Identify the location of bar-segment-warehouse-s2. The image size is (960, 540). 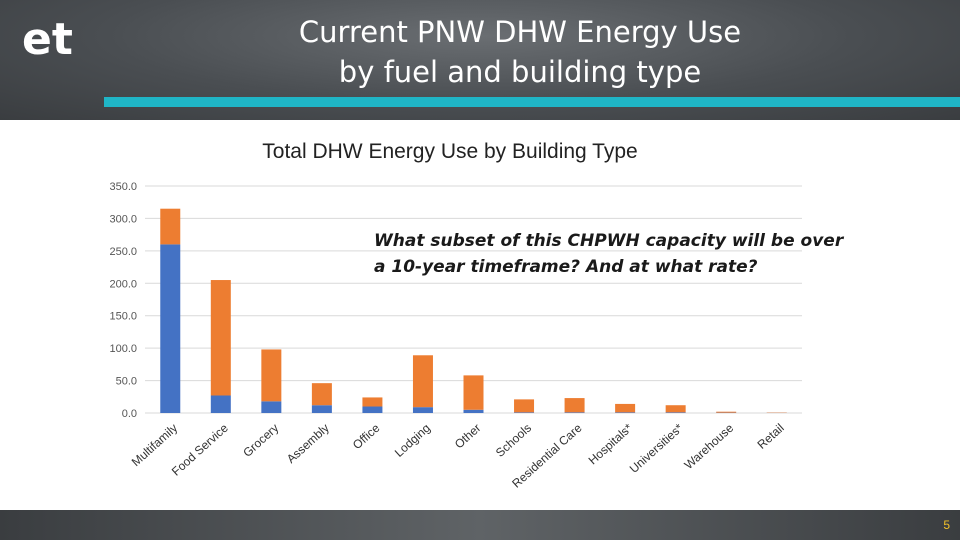
(726, 412).